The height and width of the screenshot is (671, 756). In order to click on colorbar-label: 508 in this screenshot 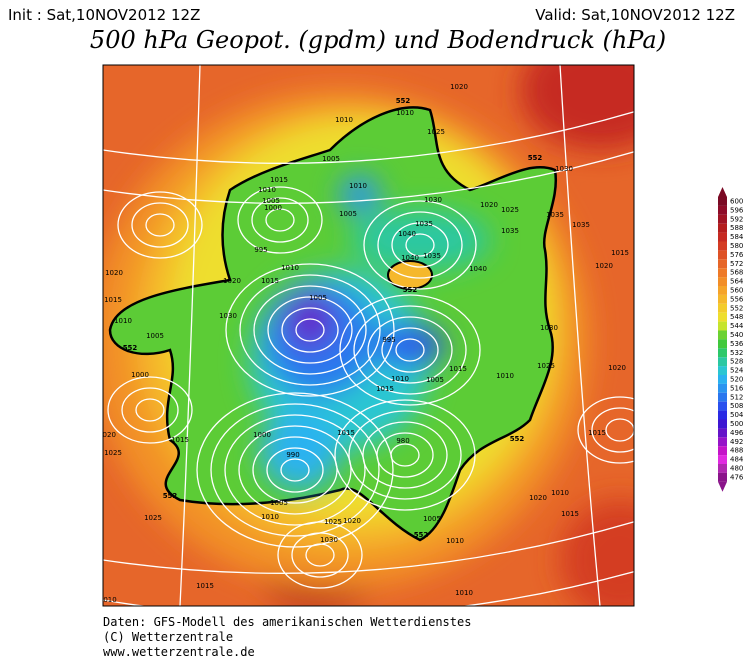, I will do `click(736, 406)`.